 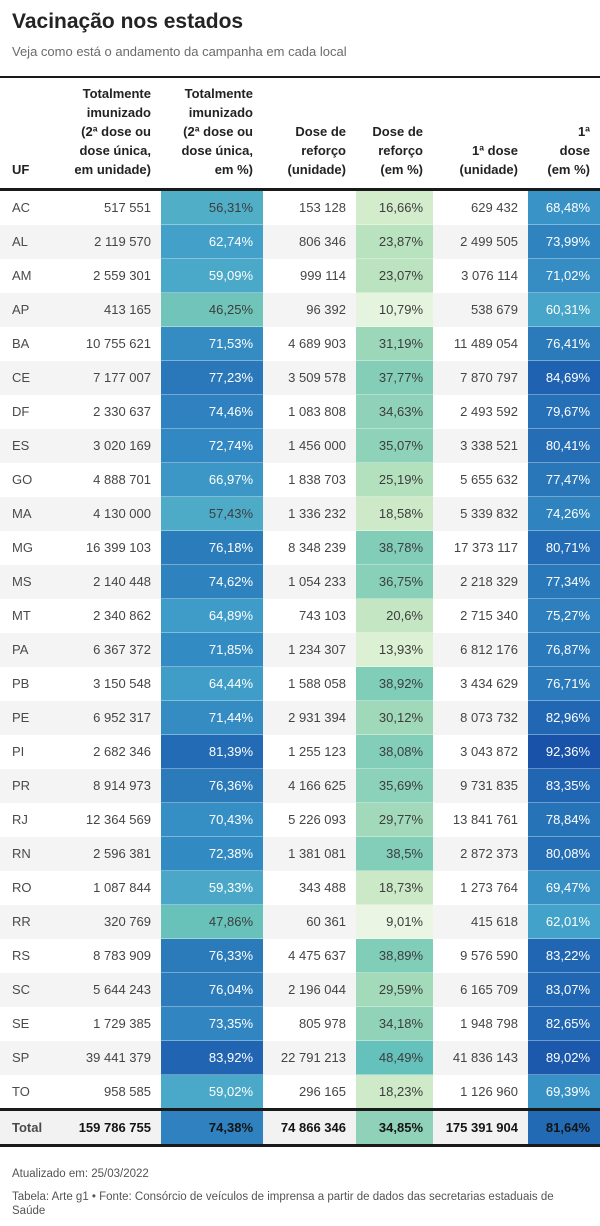 I want to click on table-row: RR 320 769 47,86% 60 361 9,01% 415 618 62,01%, so click(x=300, y=921).